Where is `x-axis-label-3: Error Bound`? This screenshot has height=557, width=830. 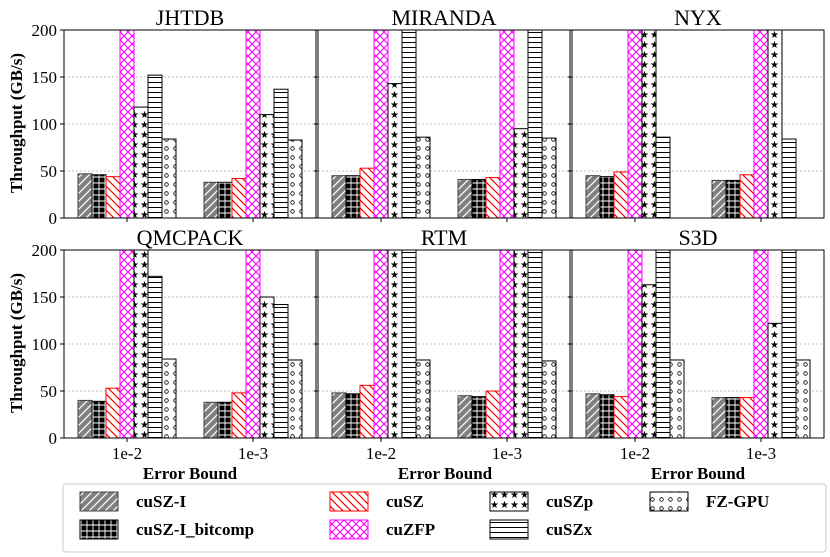
x-axis-label-3: Error Bound is located at coordinates (698, 473).